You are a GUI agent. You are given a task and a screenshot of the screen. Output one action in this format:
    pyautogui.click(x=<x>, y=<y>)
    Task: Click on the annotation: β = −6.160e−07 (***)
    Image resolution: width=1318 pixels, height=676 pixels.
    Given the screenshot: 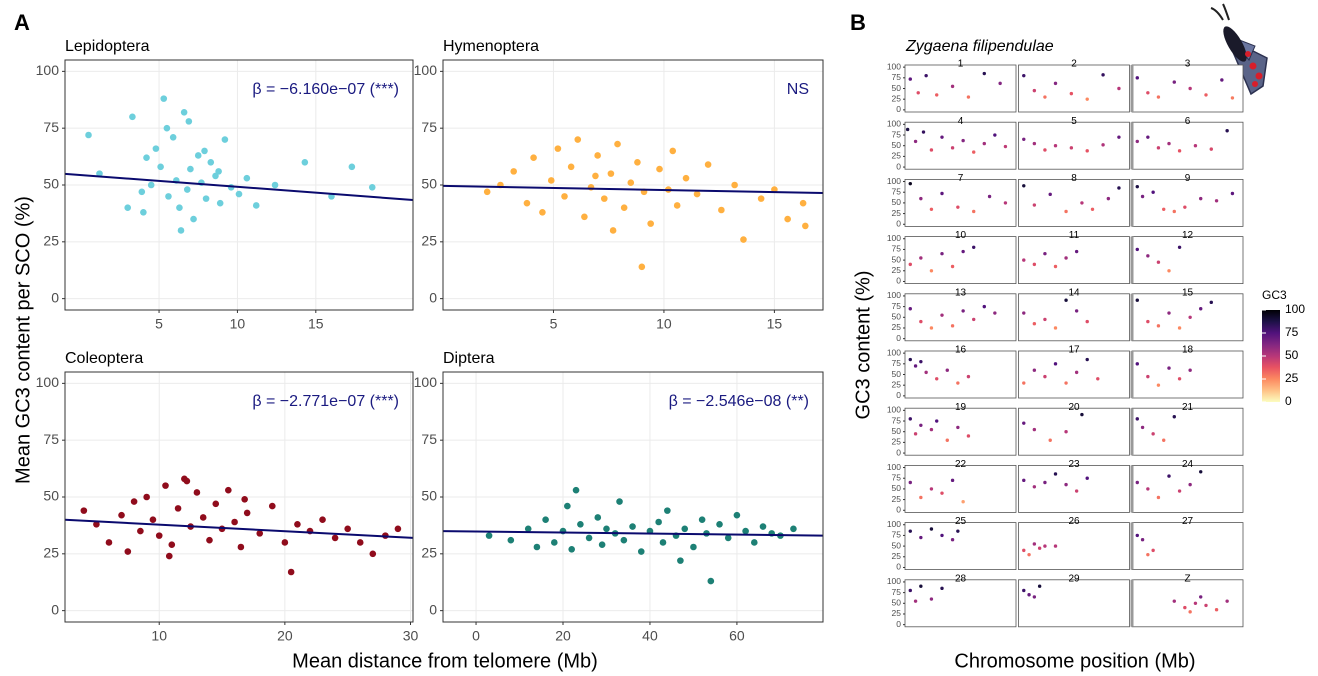 What is the action you would take?
    pyautogui.click(x=325, y=89)
    